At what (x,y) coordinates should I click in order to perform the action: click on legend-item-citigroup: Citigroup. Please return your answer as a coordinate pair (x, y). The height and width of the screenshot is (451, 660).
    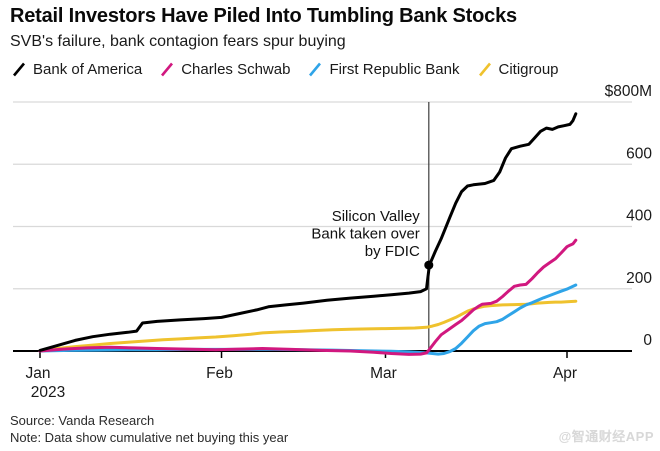
    Looking at the image, I should click on (518, 69).